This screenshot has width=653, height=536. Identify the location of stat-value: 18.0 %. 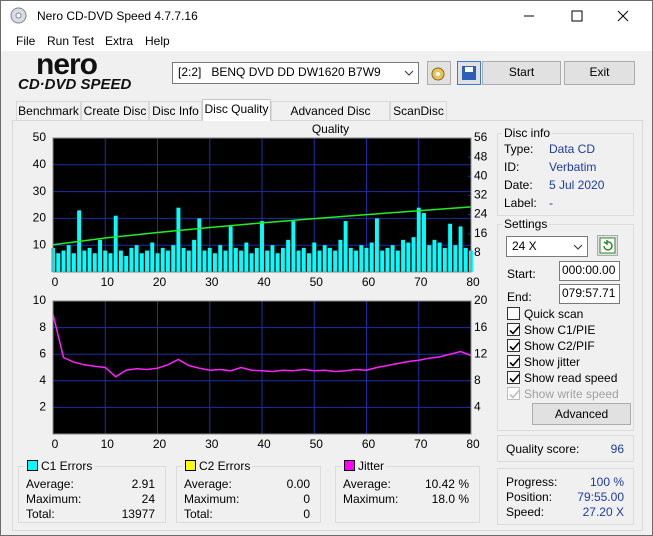
(450, 499).